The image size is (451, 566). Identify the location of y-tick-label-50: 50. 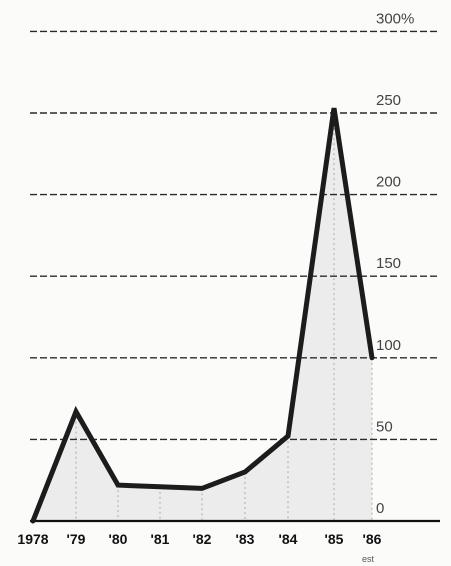
(384, 426).